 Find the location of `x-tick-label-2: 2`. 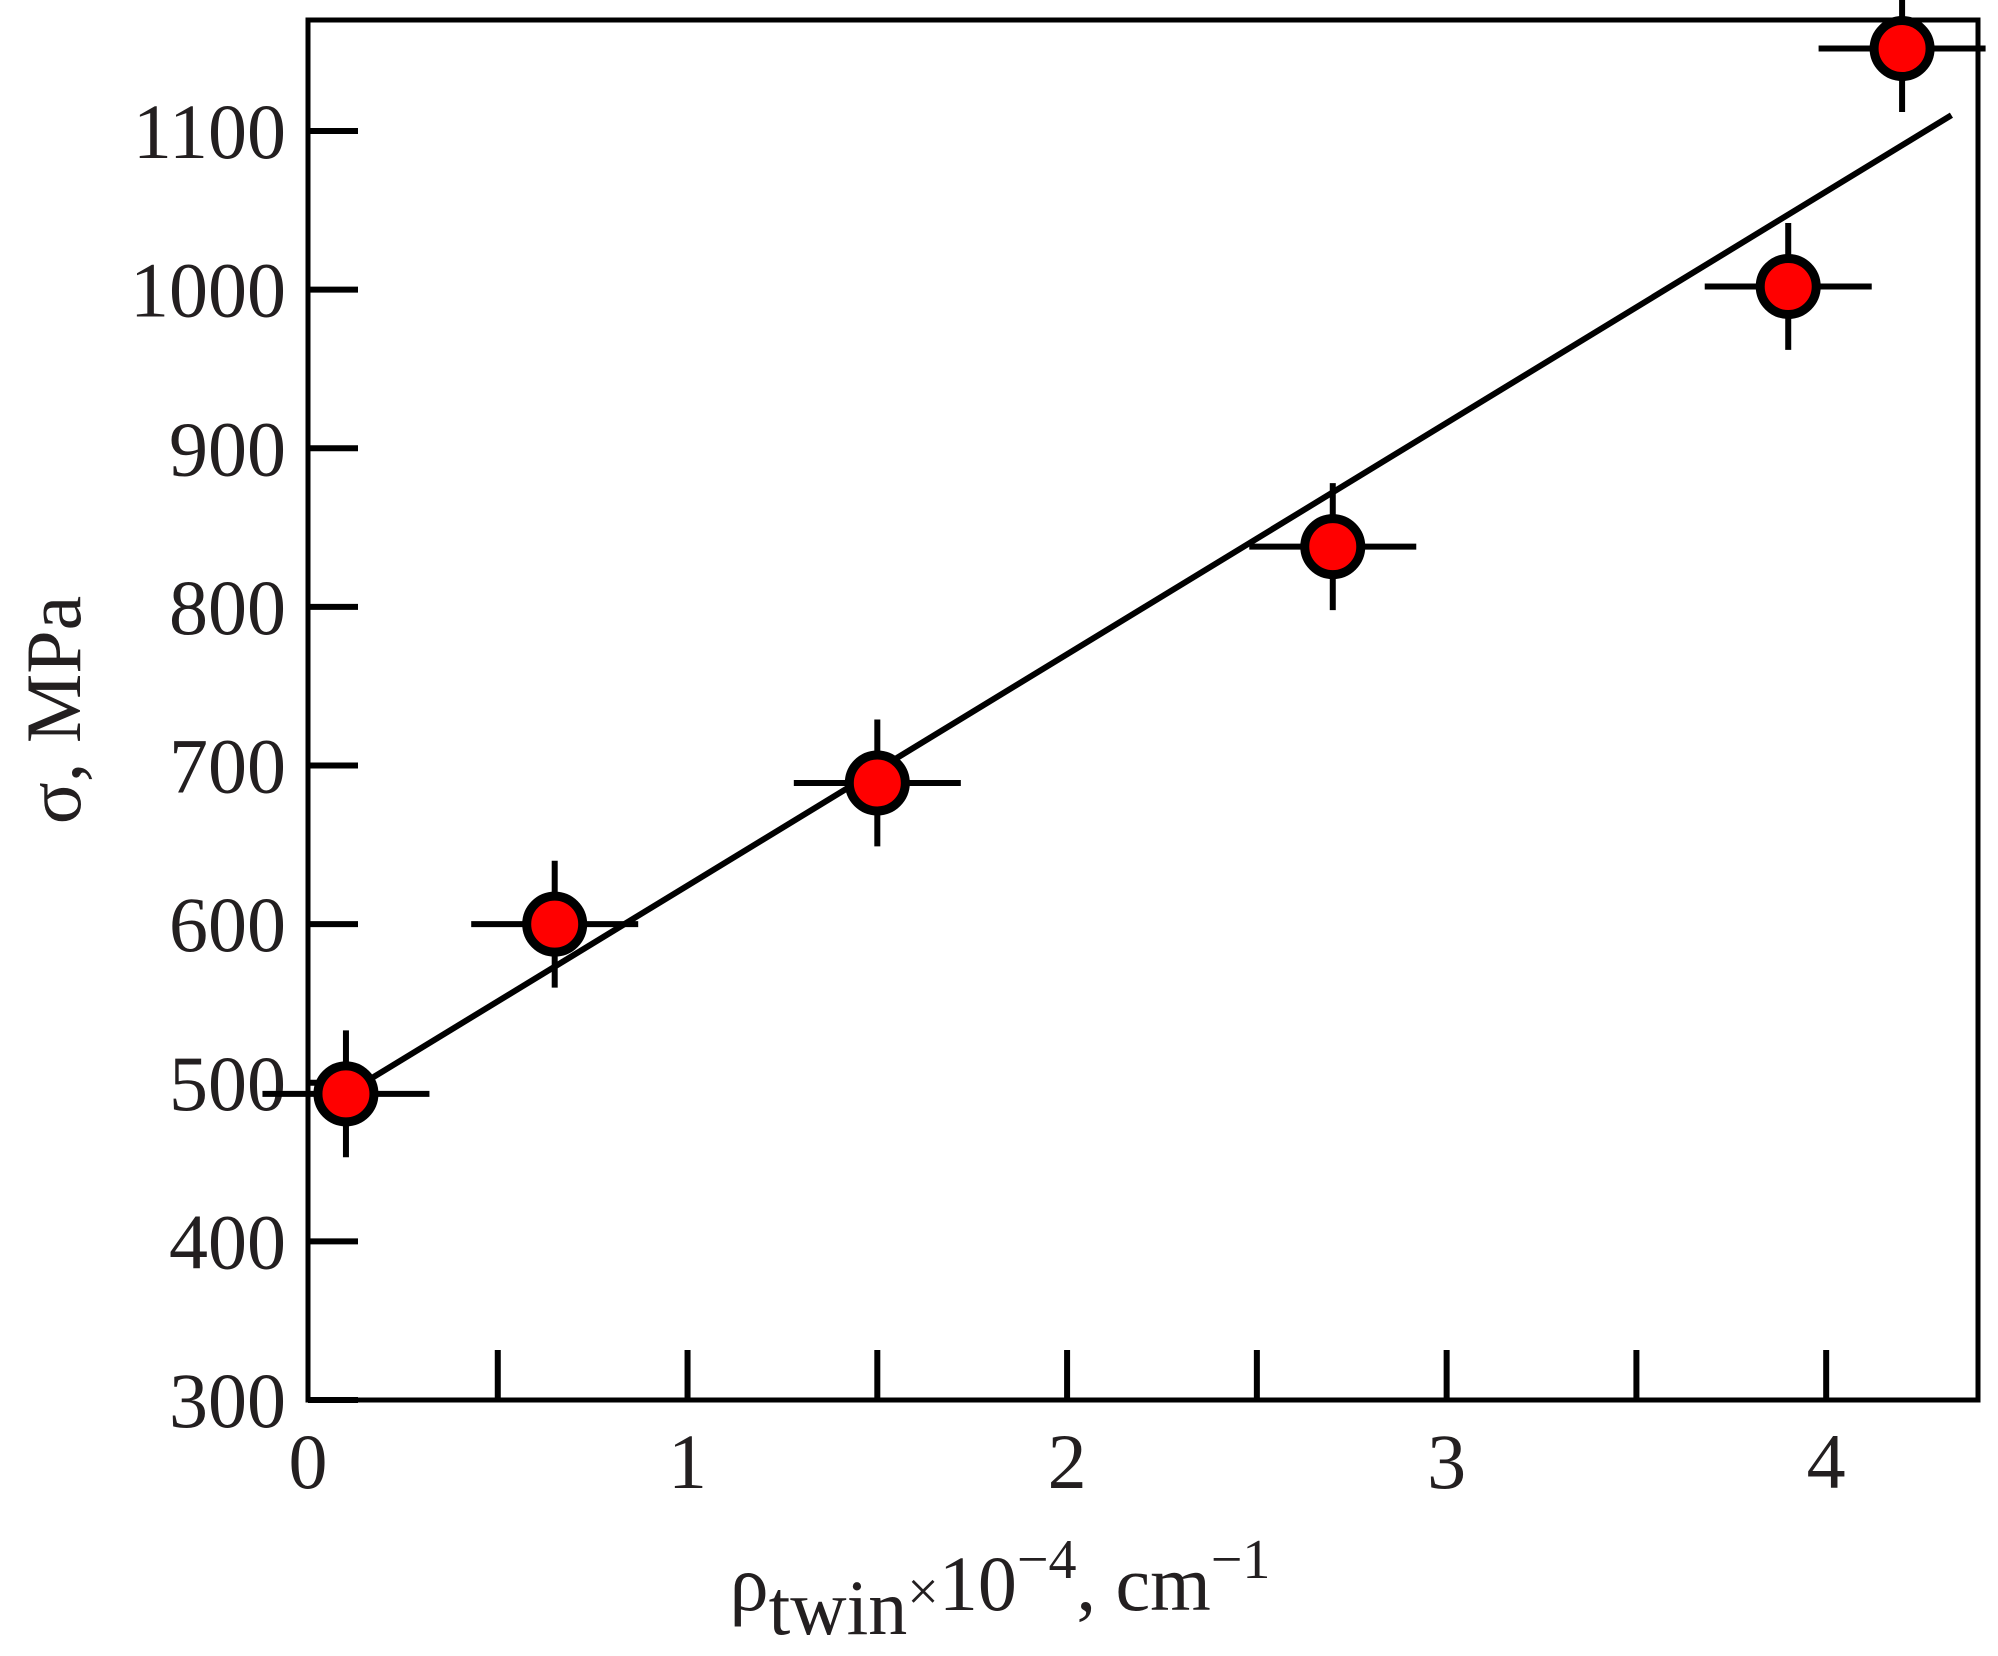

x-tick-label-2: 2 is located at coordinates (1067, 1461).